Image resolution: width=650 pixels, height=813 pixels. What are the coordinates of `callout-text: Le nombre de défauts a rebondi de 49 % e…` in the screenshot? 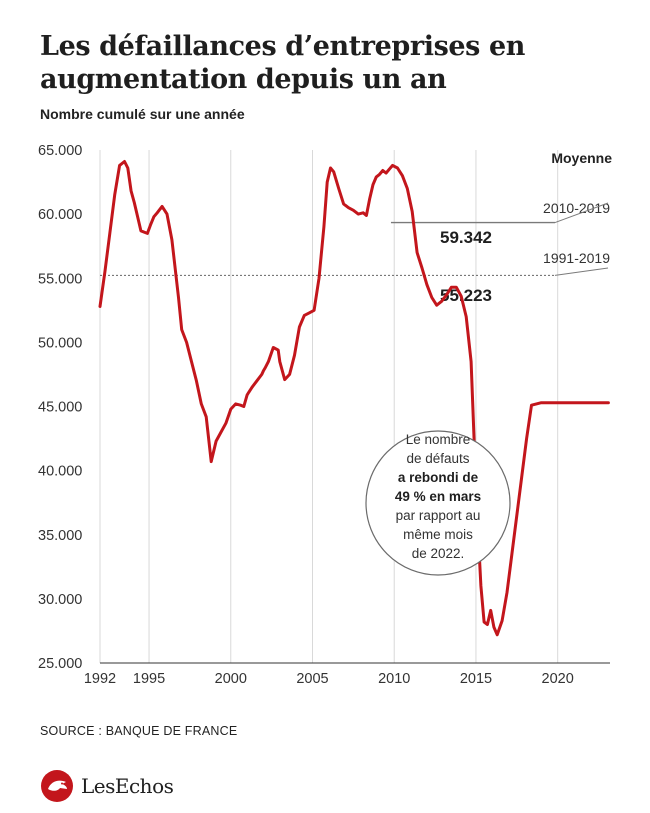 It's located at (438, 496).